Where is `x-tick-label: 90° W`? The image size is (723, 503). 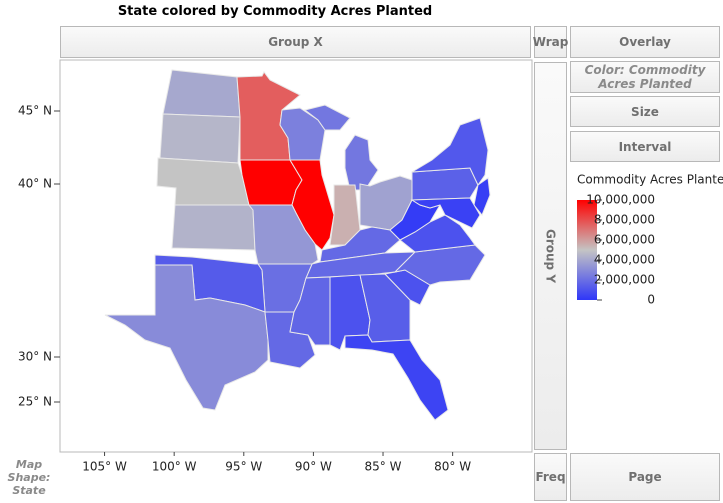
x-tick-label: 90° W is located at coordinates (313, 467).